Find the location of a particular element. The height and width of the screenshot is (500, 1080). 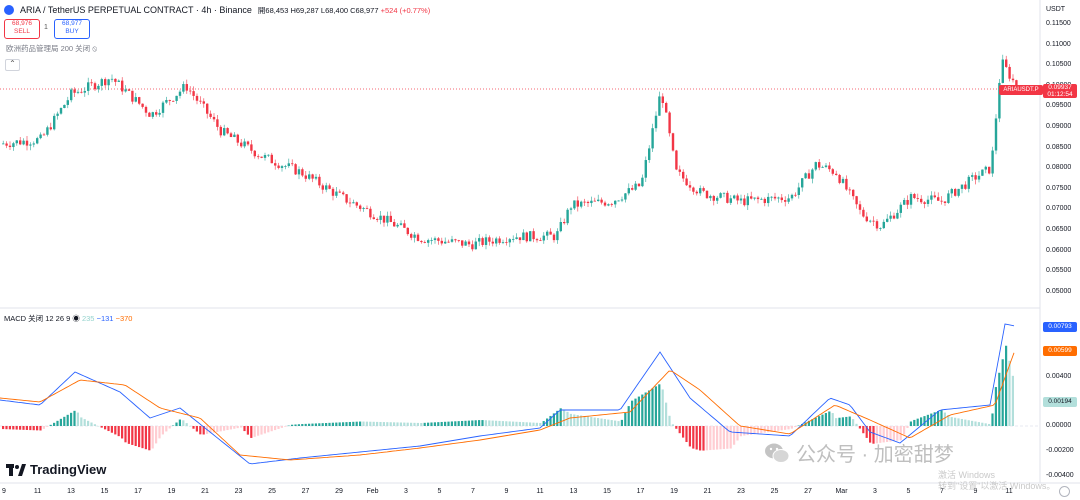

indicator-legend: 欧洲药品管理局 200 关闭 ⦸ is located at coordinates (51, 48).